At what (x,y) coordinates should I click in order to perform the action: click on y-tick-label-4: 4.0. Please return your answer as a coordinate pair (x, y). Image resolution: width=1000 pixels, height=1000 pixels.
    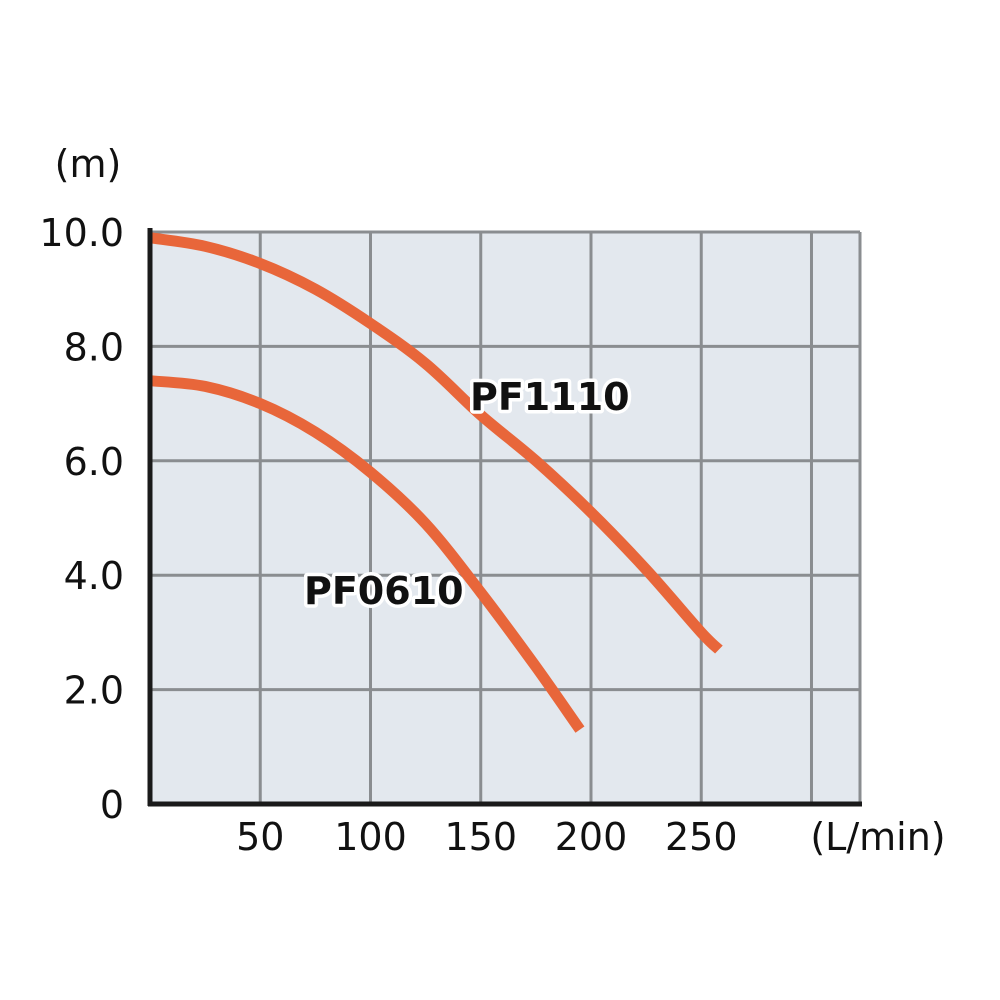
    Looking at the image, I should click on (94, 576).